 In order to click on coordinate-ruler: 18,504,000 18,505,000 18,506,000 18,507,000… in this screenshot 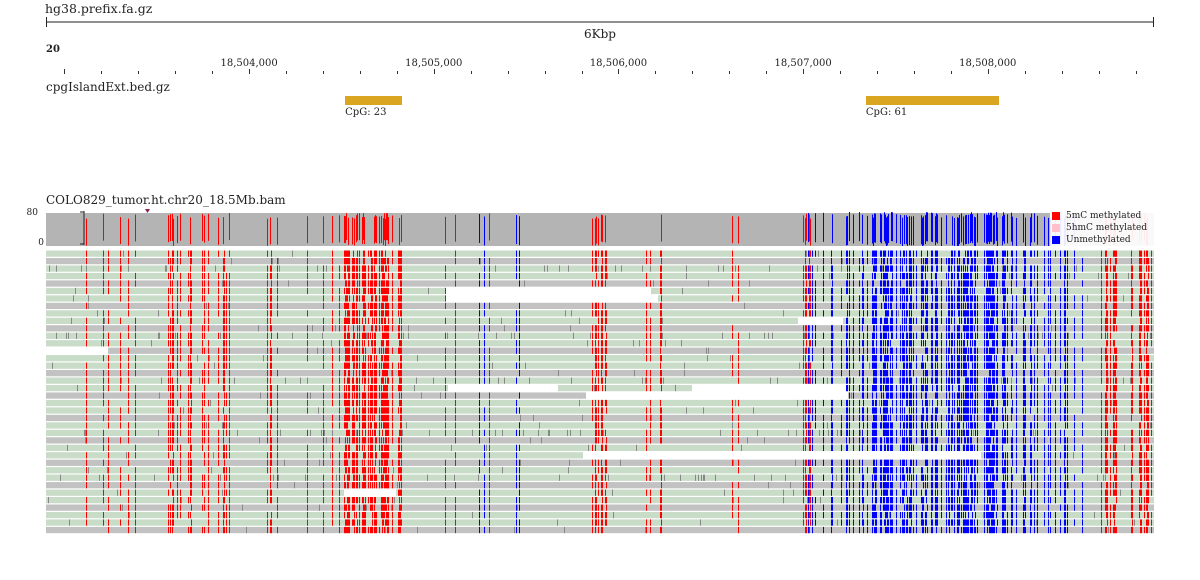, I will do `click(600, 68)`.